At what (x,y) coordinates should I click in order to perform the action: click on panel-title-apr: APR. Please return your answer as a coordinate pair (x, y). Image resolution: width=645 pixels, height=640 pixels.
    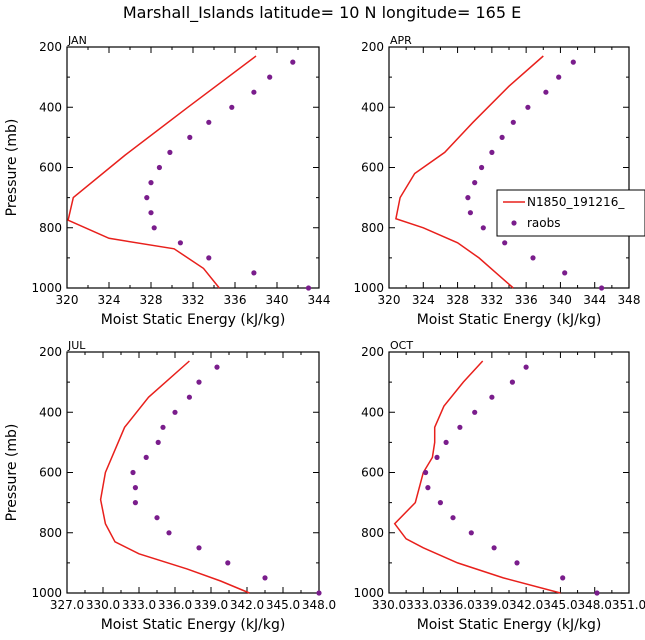
    Looking at the image, I should click on (401, 40).